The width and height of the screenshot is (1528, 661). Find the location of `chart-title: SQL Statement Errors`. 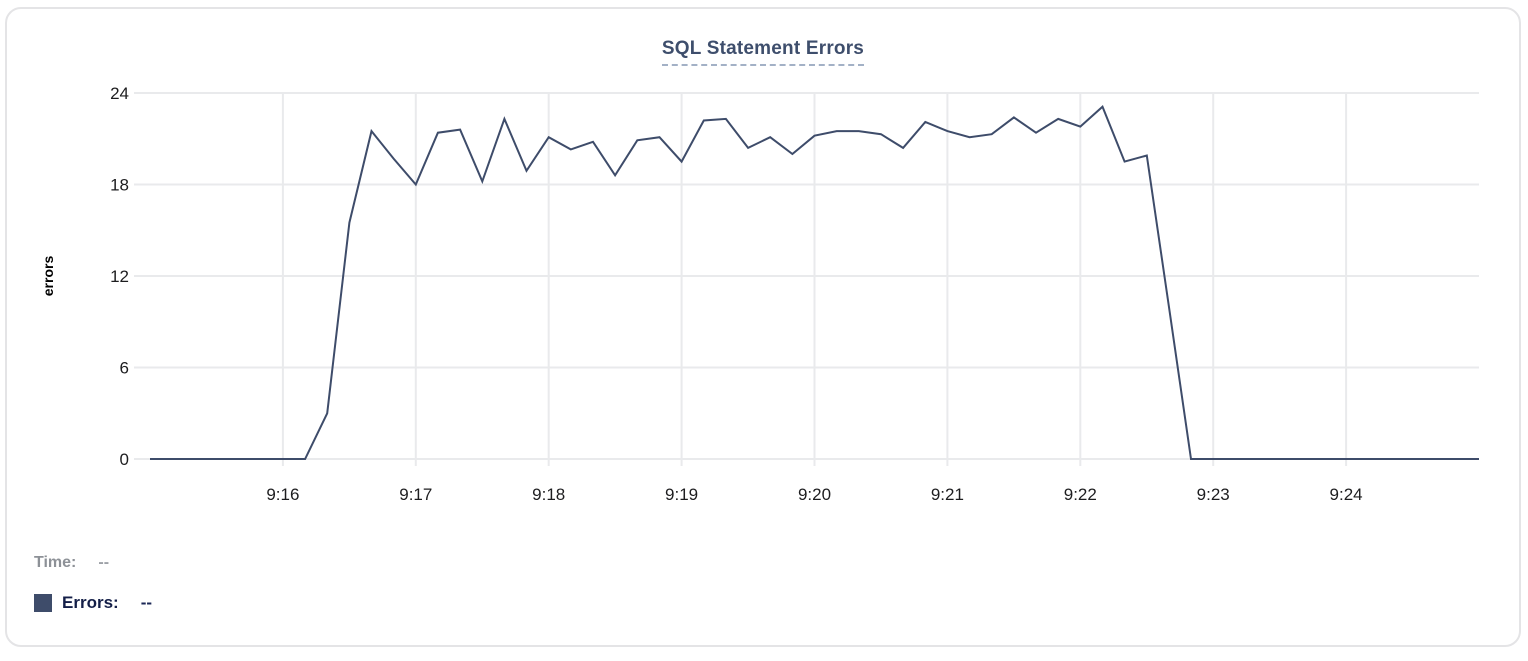

chart-title: SQL Statement Errors is located at coordinates (763, 52).